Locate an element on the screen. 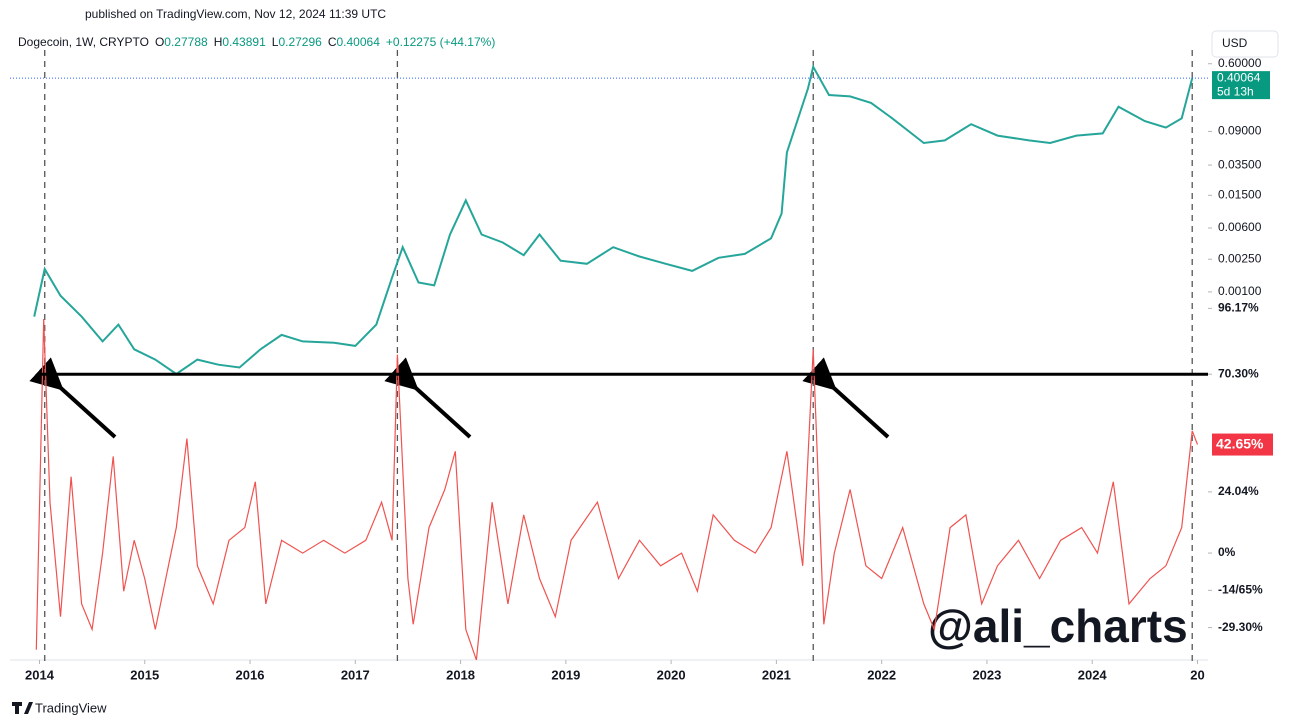 The image size is (1294, 725). y-tick-label: 0% is located at coordinates (1227, 552).